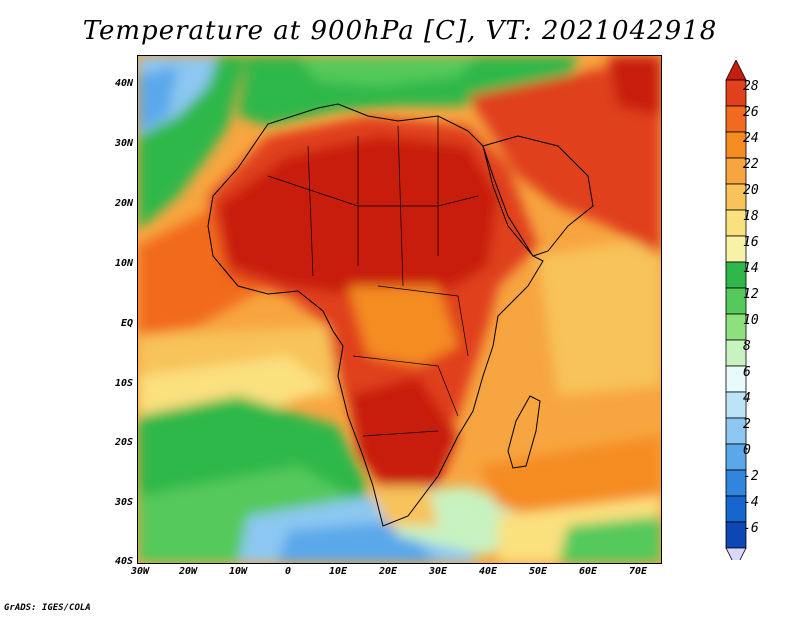 The width and height of the screenshot is (800, 618). Describe the element at coordinates (751, 138) in the screenshot. I see `colorbar-label: 24` at that location.